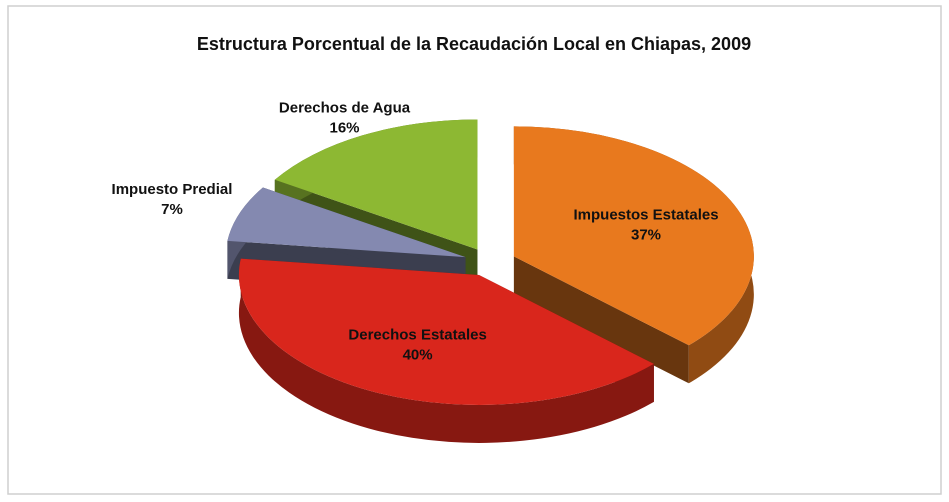  I want to click on slice-label: Impuesto Predial, so click(172, 189).